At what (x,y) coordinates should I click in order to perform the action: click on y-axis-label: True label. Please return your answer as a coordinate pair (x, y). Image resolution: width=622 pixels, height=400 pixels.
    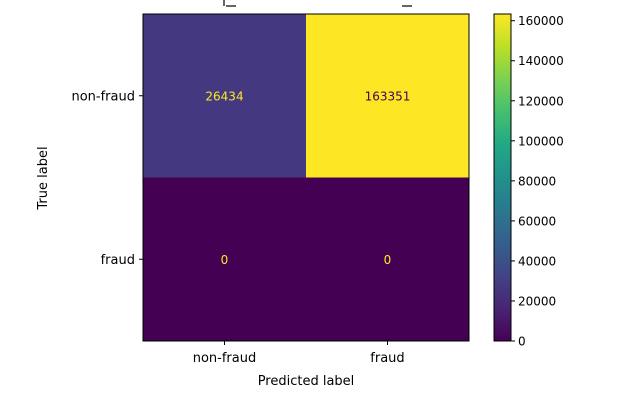
    Looking at the image, I should click on (43, 178).